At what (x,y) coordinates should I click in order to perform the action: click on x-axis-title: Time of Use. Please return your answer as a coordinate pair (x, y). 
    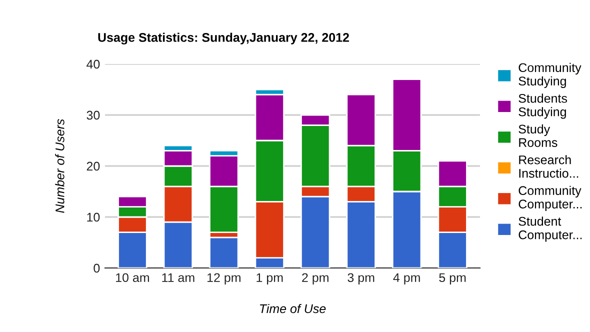
    Looking at the image, I should click on (293, 309).